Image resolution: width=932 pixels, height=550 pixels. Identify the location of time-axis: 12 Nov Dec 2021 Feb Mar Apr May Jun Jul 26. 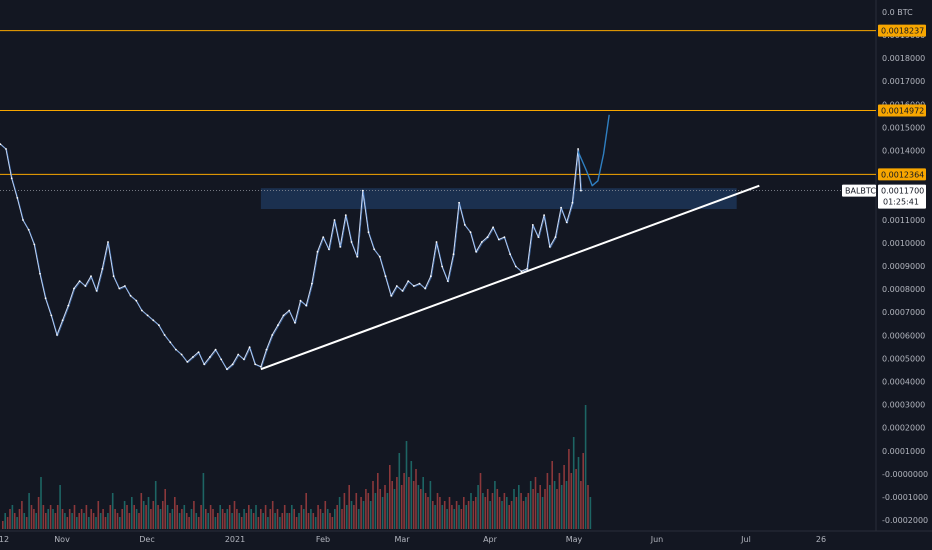
(413, 539).